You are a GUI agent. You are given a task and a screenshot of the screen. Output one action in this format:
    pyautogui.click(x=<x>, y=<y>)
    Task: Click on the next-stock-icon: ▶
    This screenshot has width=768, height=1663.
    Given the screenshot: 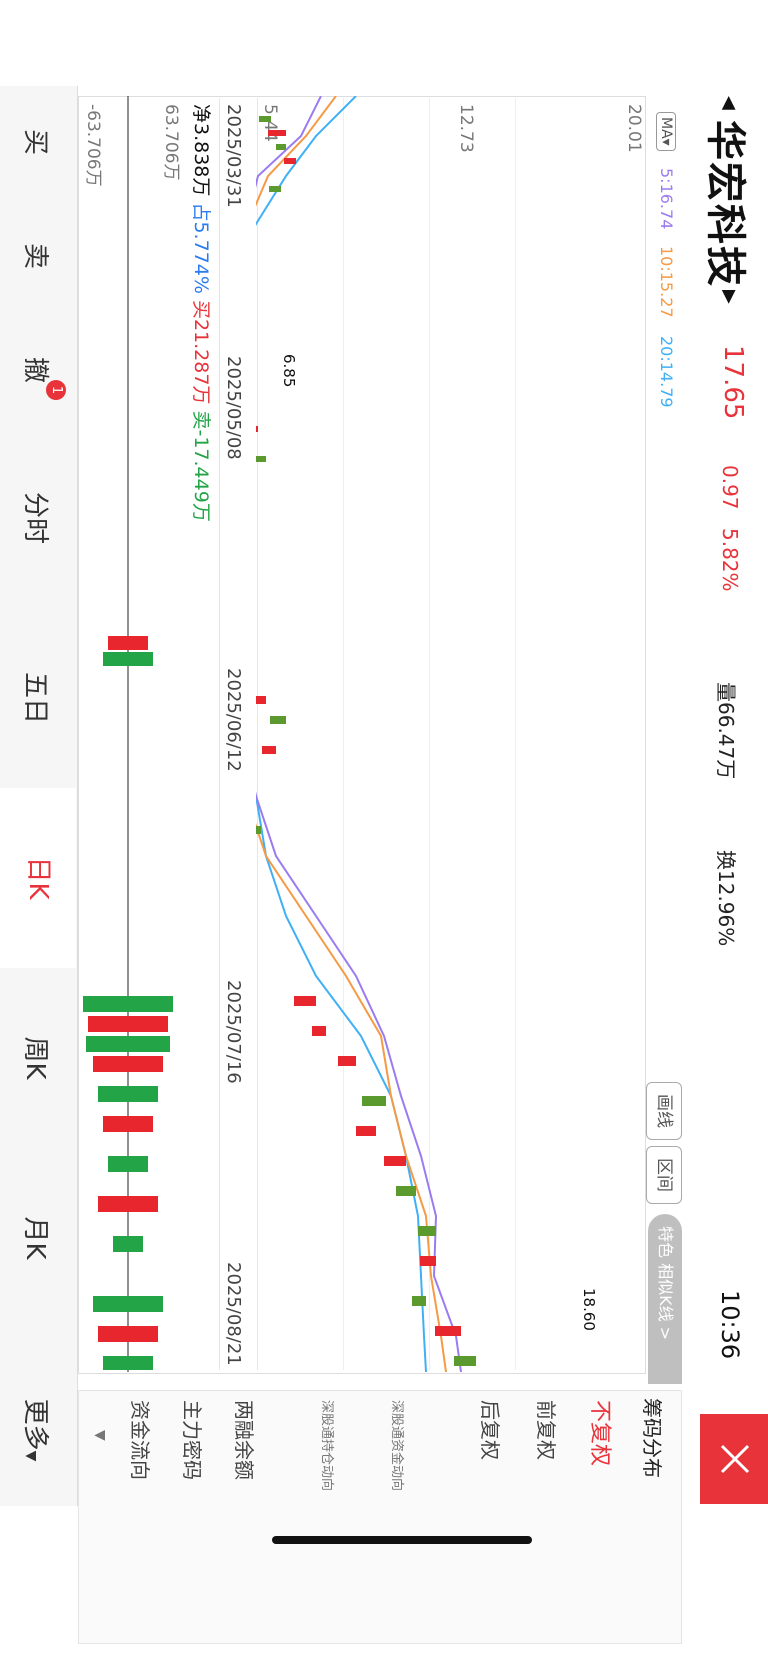 What is the action you would take?
    pyautogui.click(x=729, y=297)
    